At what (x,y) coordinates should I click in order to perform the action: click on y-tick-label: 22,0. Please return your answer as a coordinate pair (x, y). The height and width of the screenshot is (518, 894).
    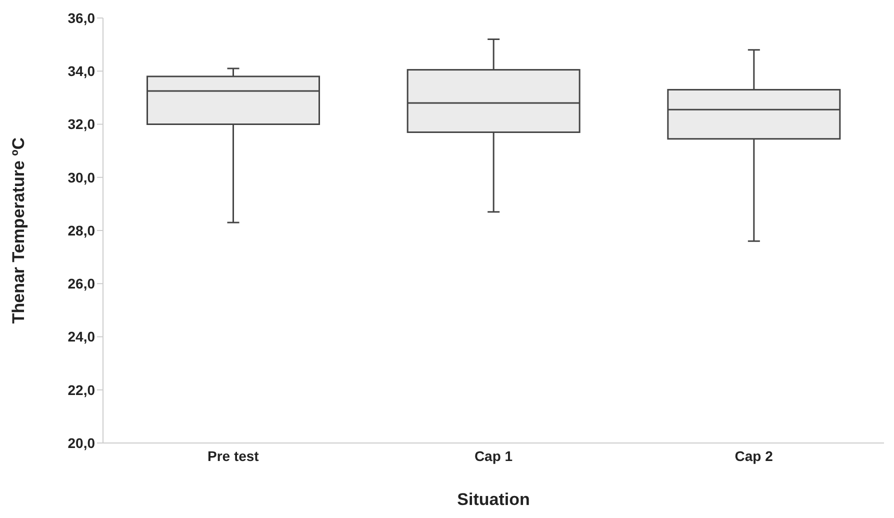
    Looking at the image, I should click on (82, 390).